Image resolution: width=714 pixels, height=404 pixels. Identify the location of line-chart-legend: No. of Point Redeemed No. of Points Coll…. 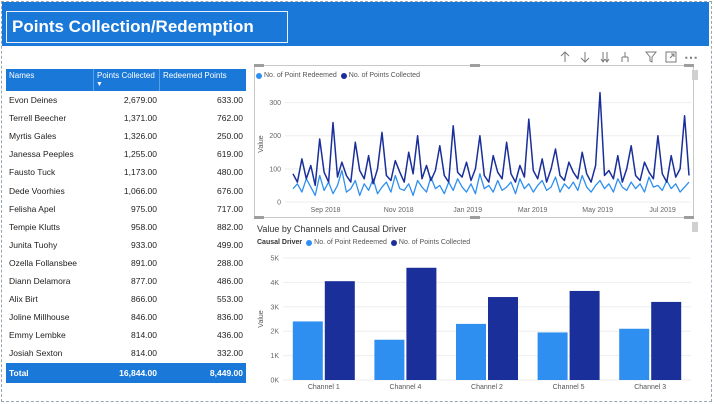
(338, 75).